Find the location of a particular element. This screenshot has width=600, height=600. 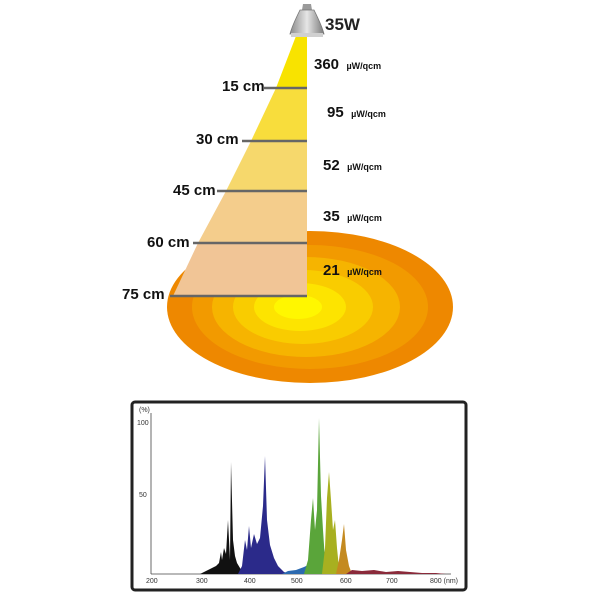

spectrum-peak-orange is located at coordinates (344, 549).